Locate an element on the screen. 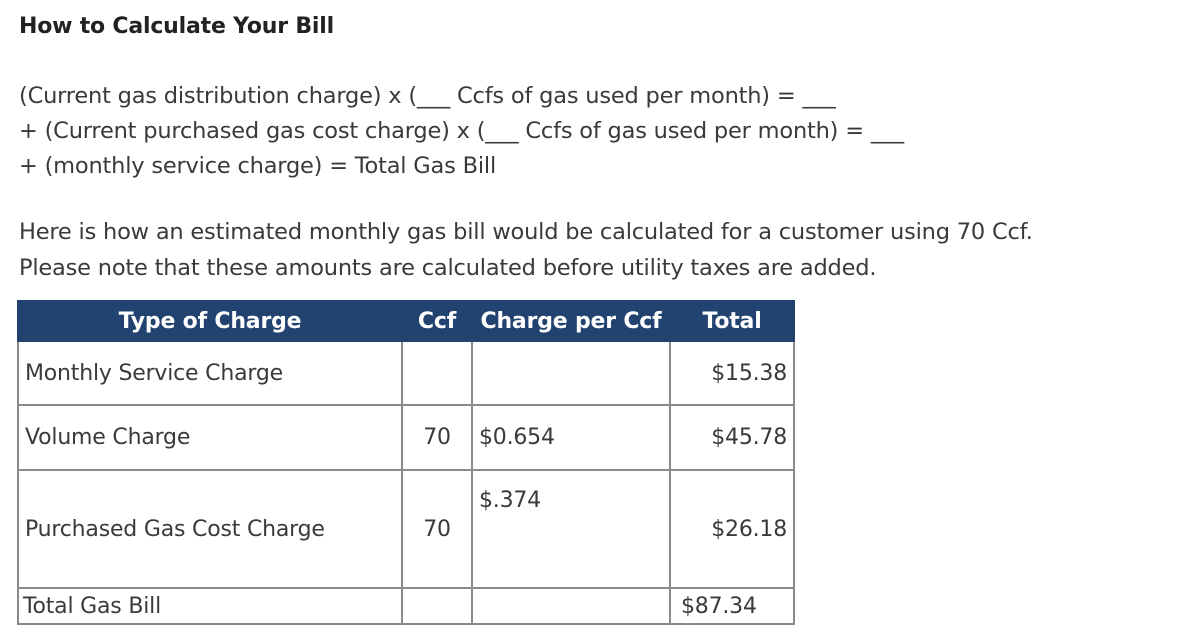 The image size is (1180, 632). charge-type-cell: Total Gas Bill is located at coordinates (210, 606).